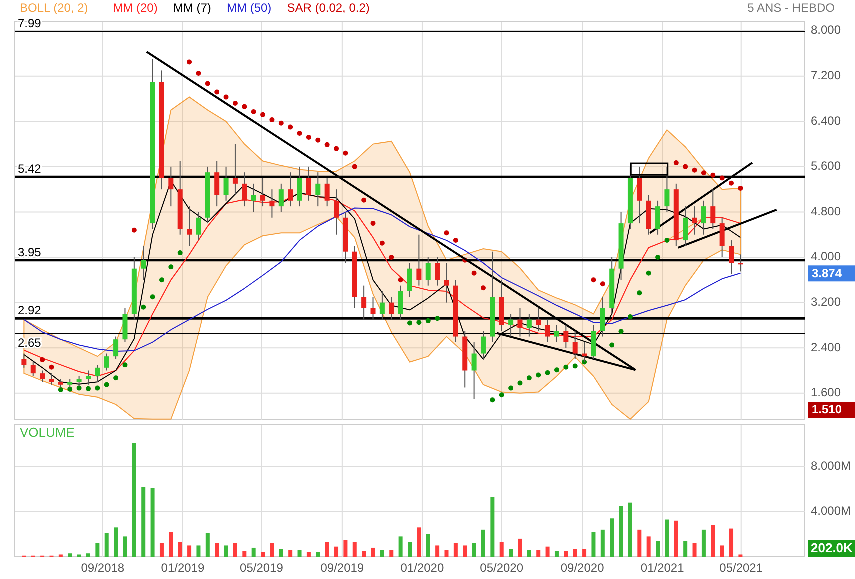  I want to click on text: MM (20), so click(135, 8).